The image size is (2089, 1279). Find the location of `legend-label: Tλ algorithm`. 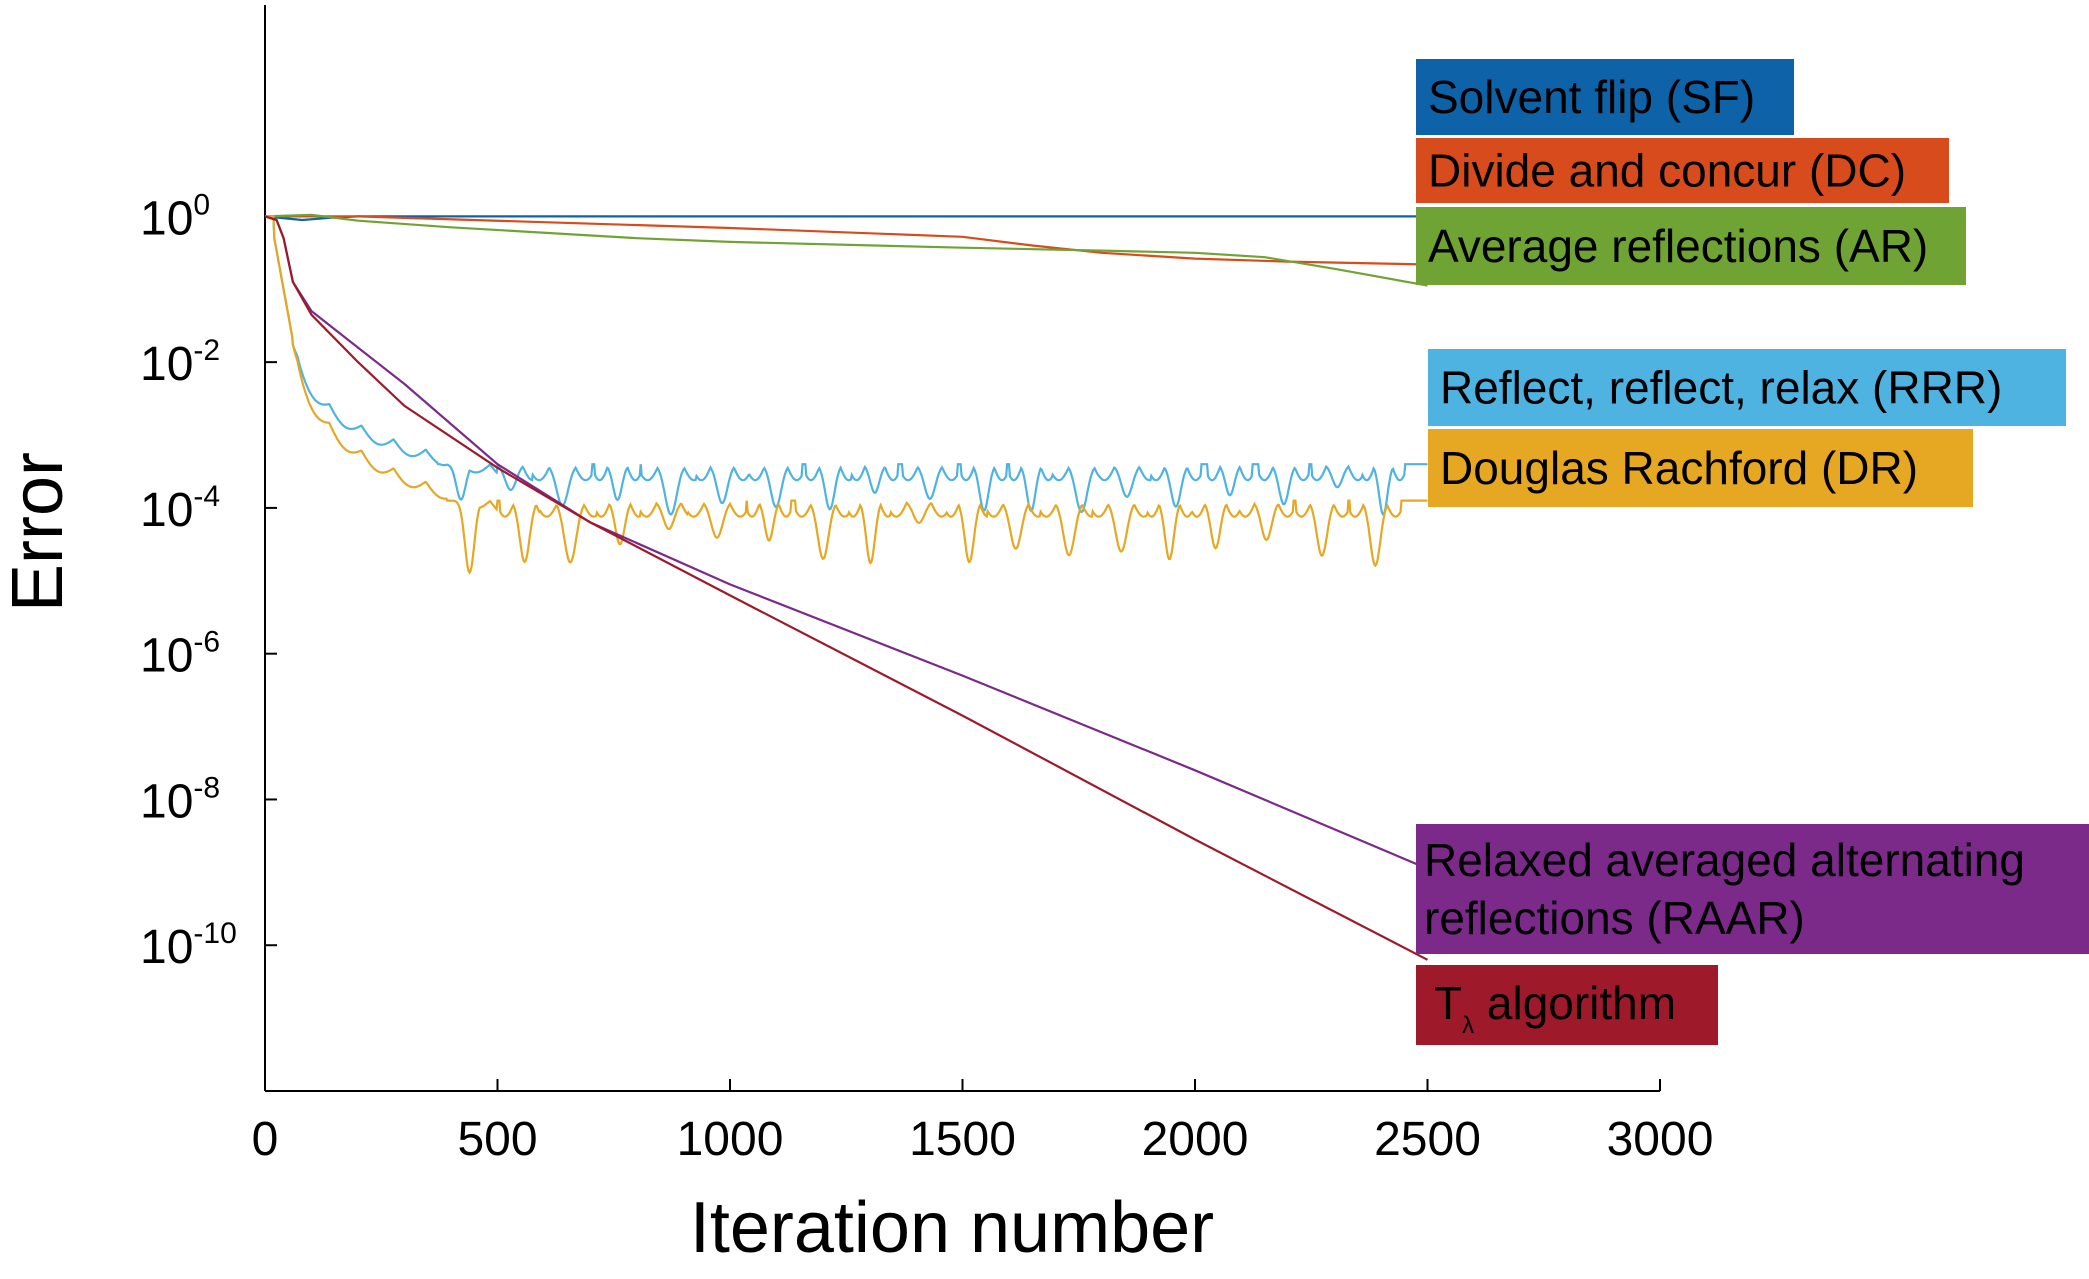

legend-label: Tλ algorithm is located at coordinates (1555, 1008).